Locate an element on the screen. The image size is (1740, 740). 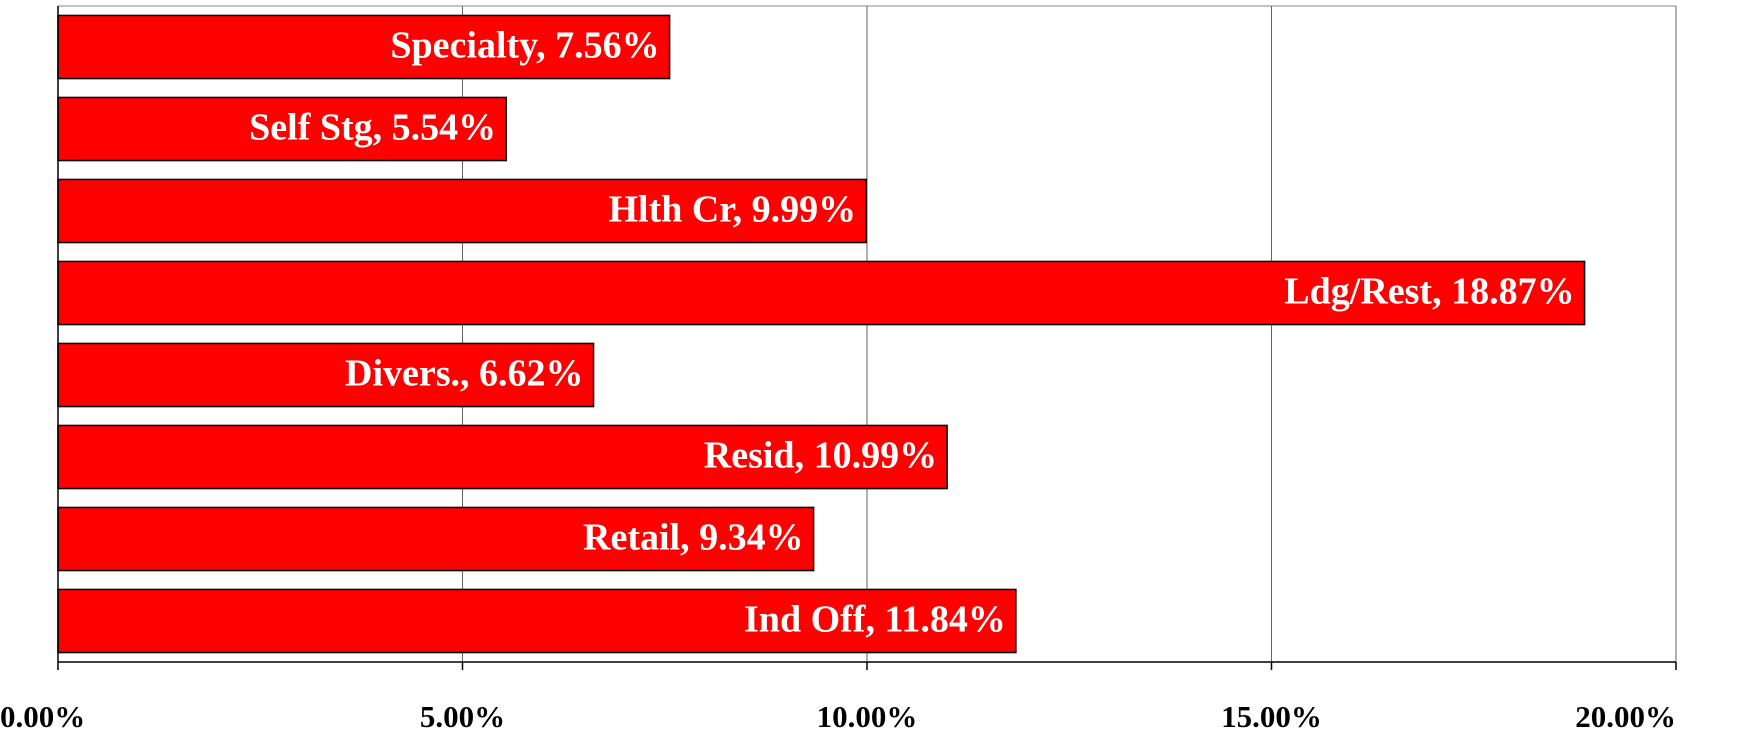
data-label: Ldg/Rest, 18.87% is located at coordinates (1429, 292).